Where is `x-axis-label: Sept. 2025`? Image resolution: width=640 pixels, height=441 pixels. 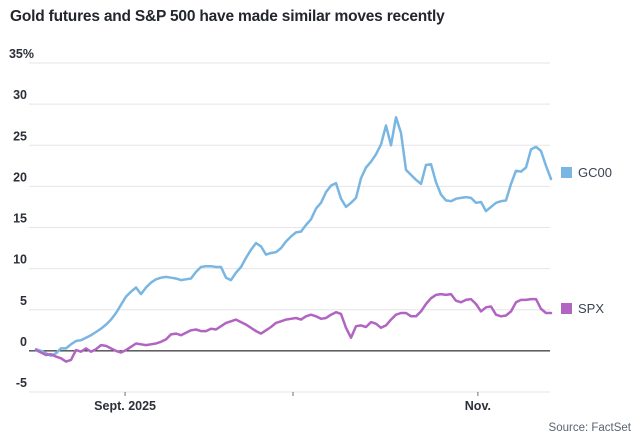 x-axis-label: Sept. 2025 is located at coordinates (125, 406).